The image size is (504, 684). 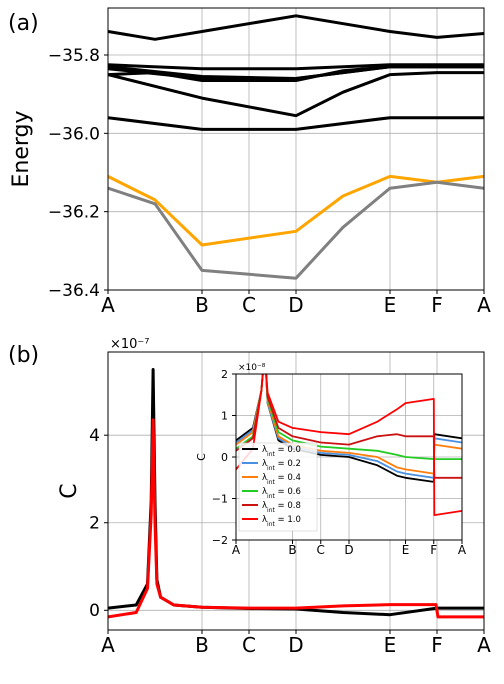 What do you see at coordinates (220, 540) in the screenshot?
I see `y-tick-label: −2` at bounding box center [220, 540].